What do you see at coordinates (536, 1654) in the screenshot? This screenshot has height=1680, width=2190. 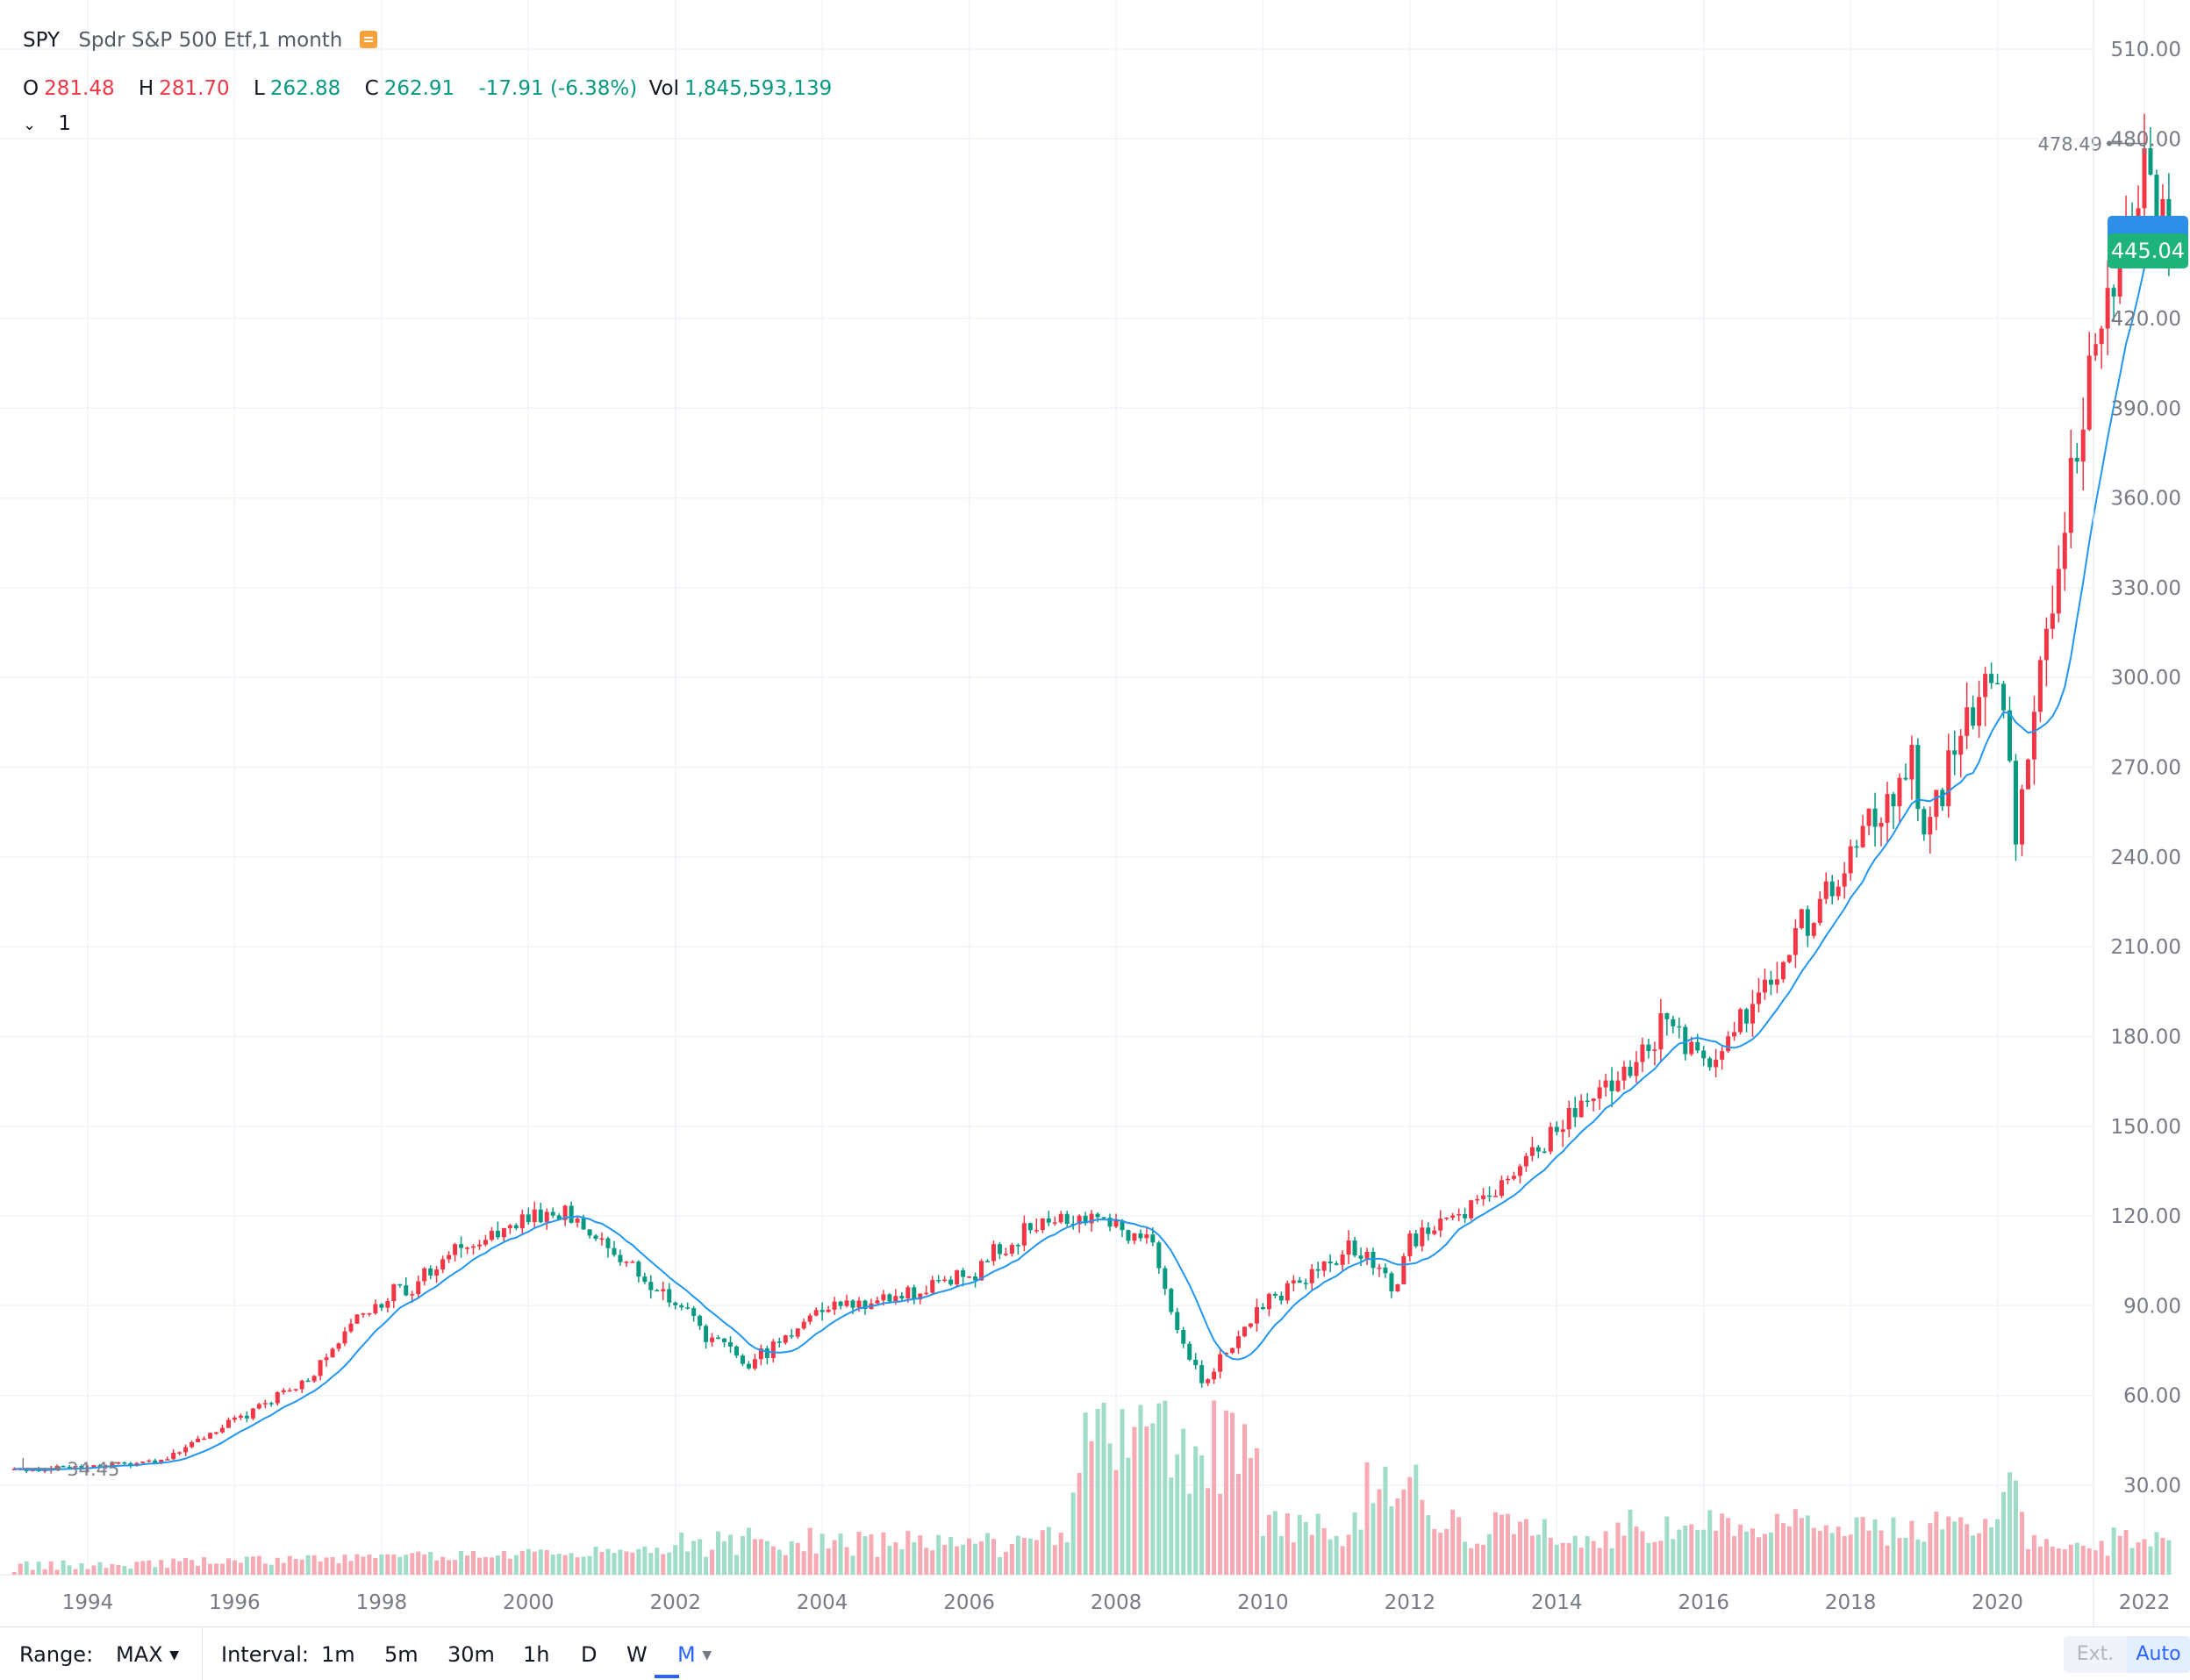 I see `interval-1h: 1h` at bounding box center [536, 1654].